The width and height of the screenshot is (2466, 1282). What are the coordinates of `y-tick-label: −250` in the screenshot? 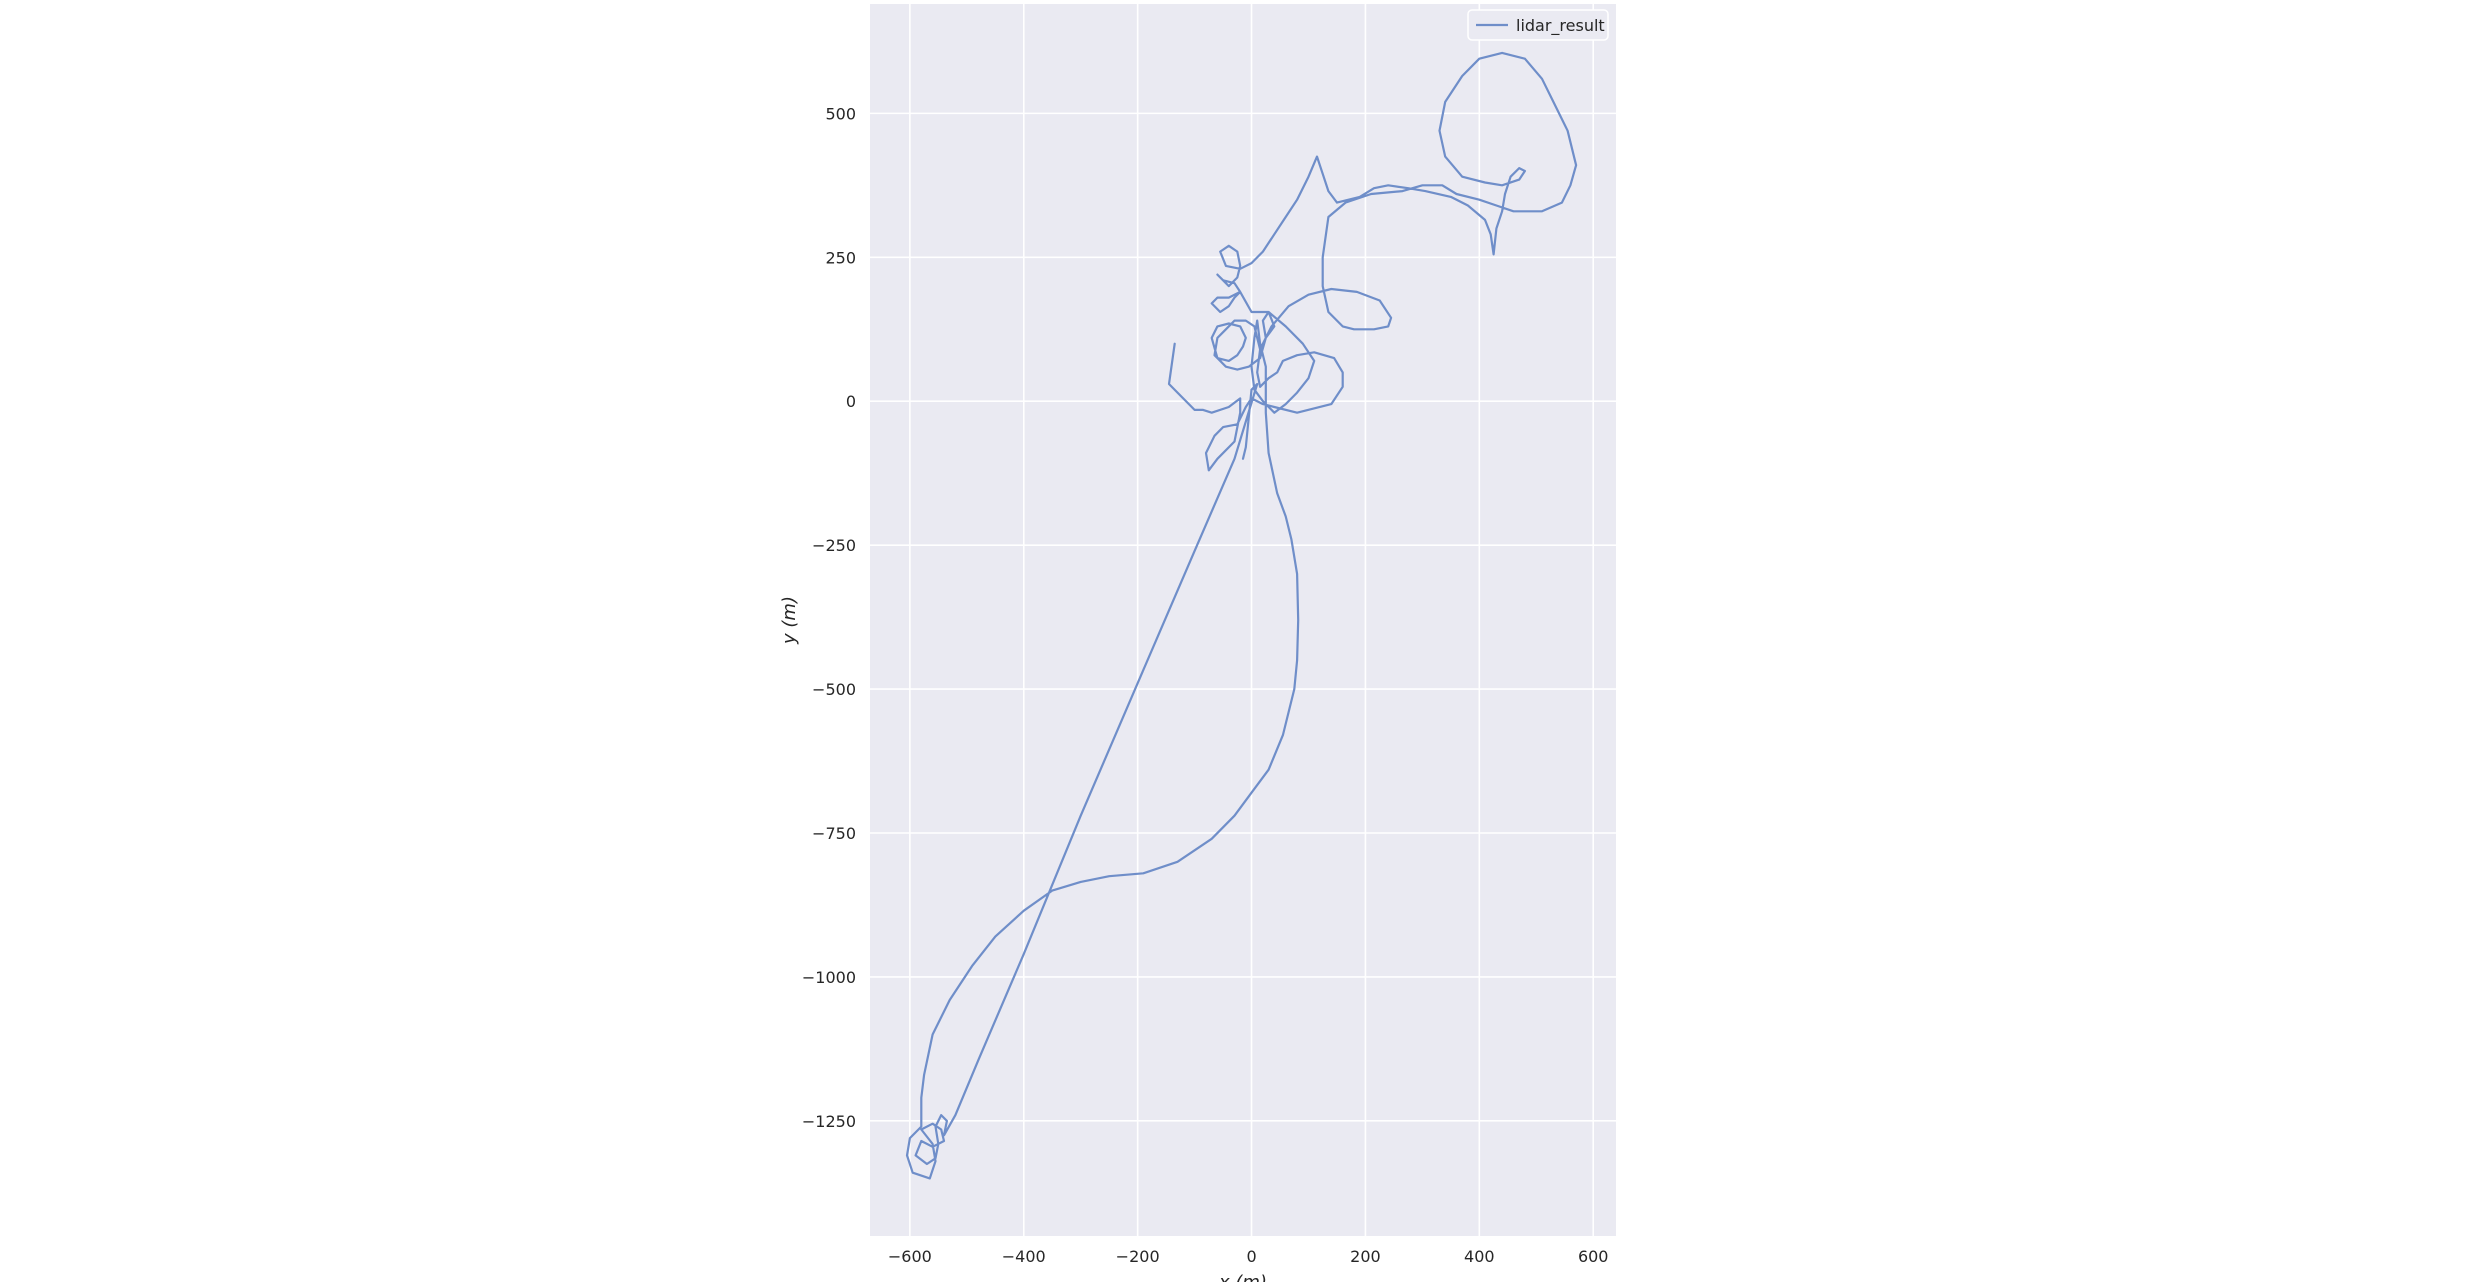 It's located at (834, 545).